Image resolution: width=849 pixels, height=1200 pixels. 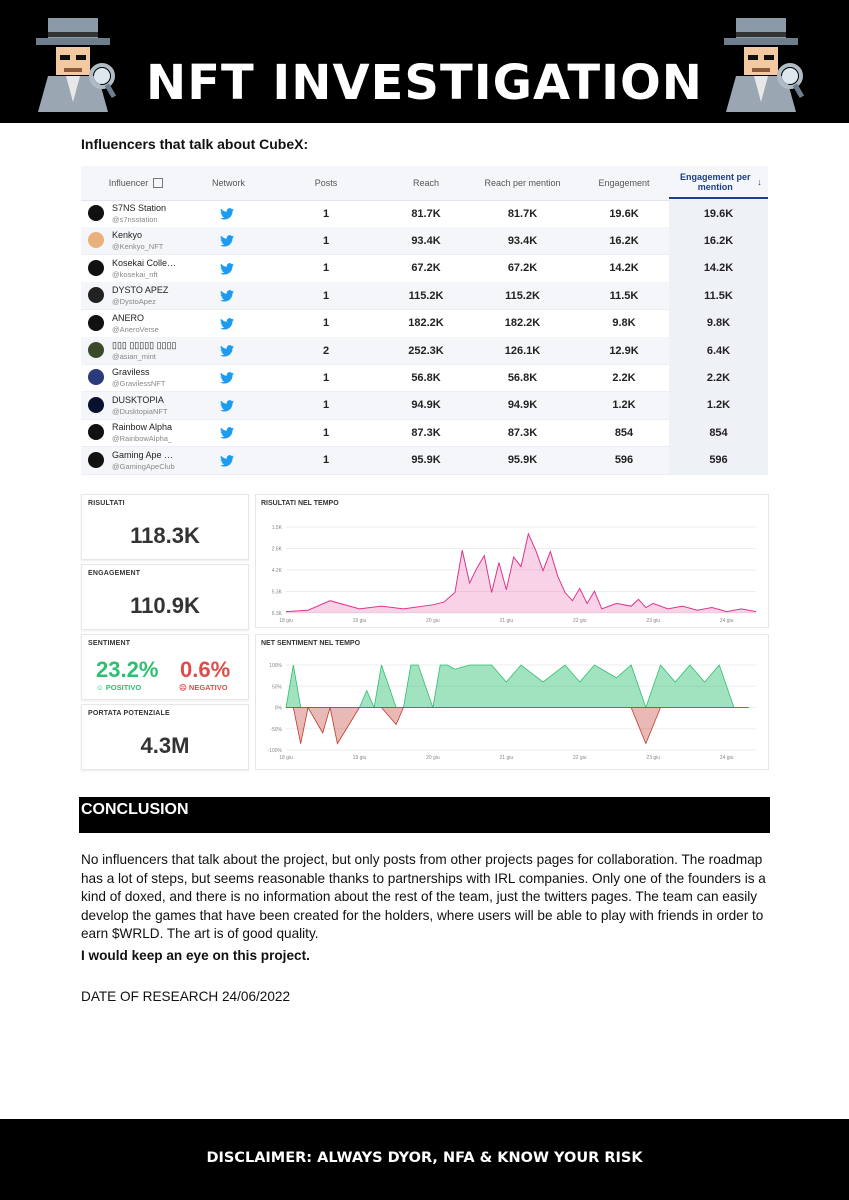 What do you see at coordinates (718, 296) in the screenshot?
I see `cell-engagement-per-mention: 11.5K` at bounding box center [718, 296].